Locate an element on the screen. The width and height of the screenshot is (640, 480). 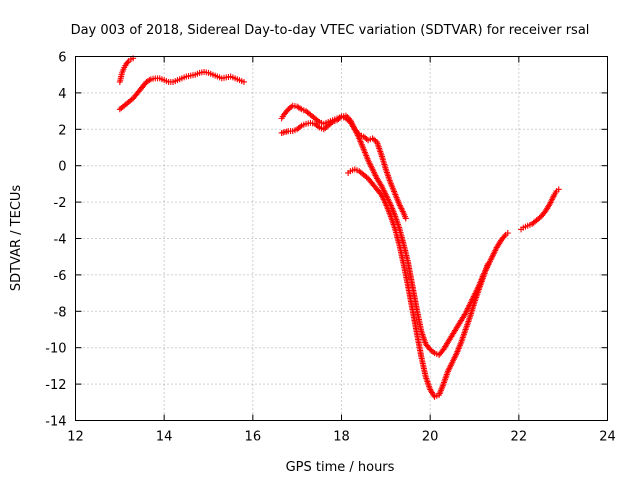
x-tick-label: 24 is located at coordinates (607, 437).